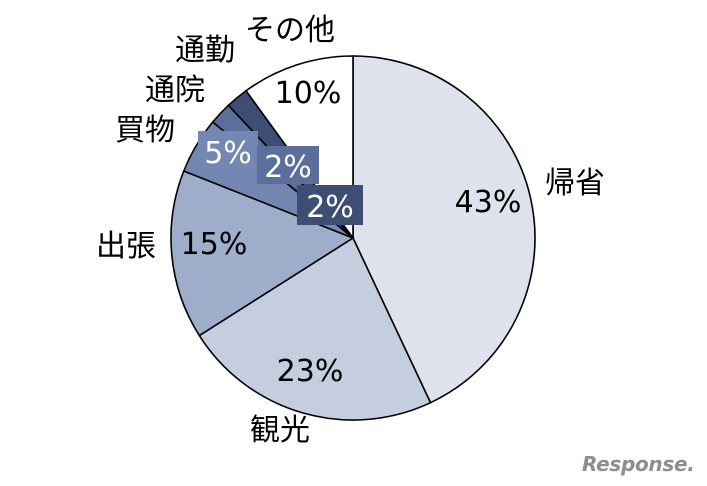 This screenshot has width=707, height=486. Describe the element at coordinates (175, 90) in the screenshot. I see `category-label: 通院` at that location.